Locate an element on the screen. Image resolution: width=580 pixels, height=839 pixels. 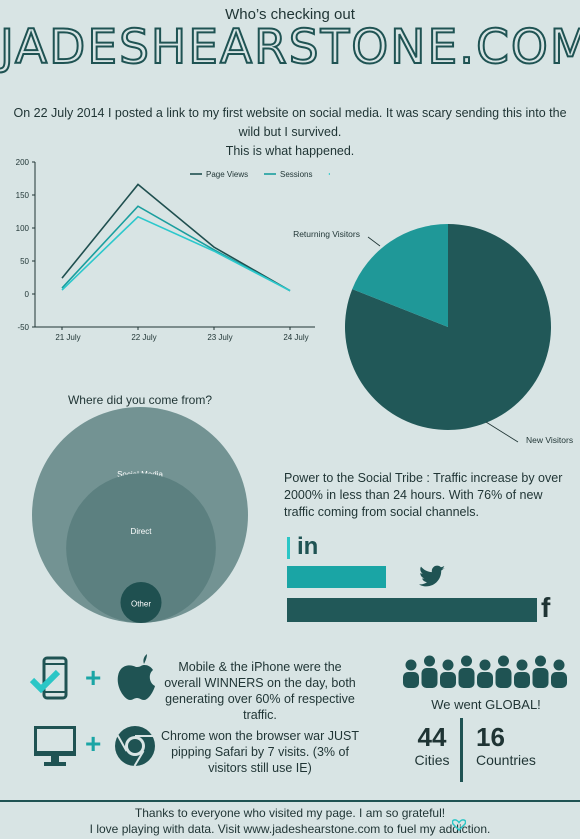
y-tick-label: 150 is located at coordinates (23, 195).